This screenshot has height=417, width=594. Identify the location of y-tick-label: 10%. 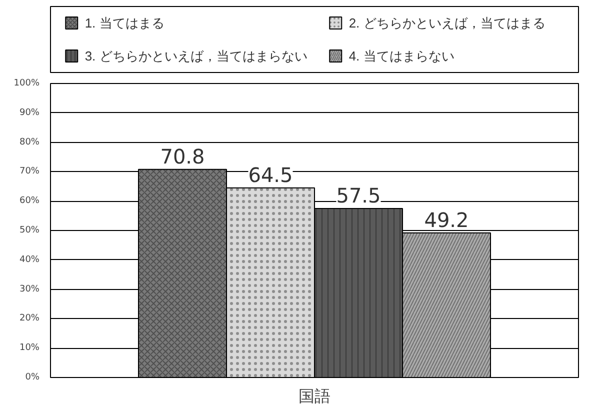
(29, 348).